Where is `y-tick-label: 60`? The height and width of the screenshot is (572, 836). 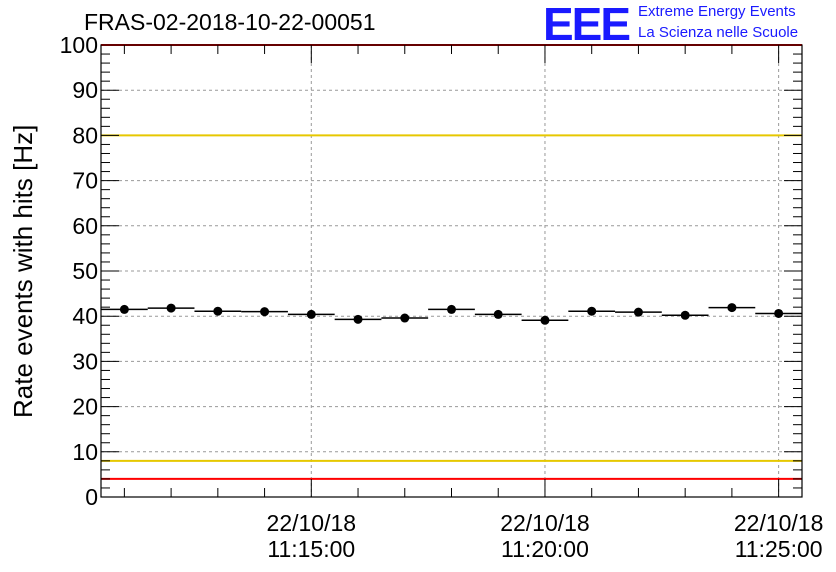 y-tick-label: 60 is located at coordinates (85, 226).